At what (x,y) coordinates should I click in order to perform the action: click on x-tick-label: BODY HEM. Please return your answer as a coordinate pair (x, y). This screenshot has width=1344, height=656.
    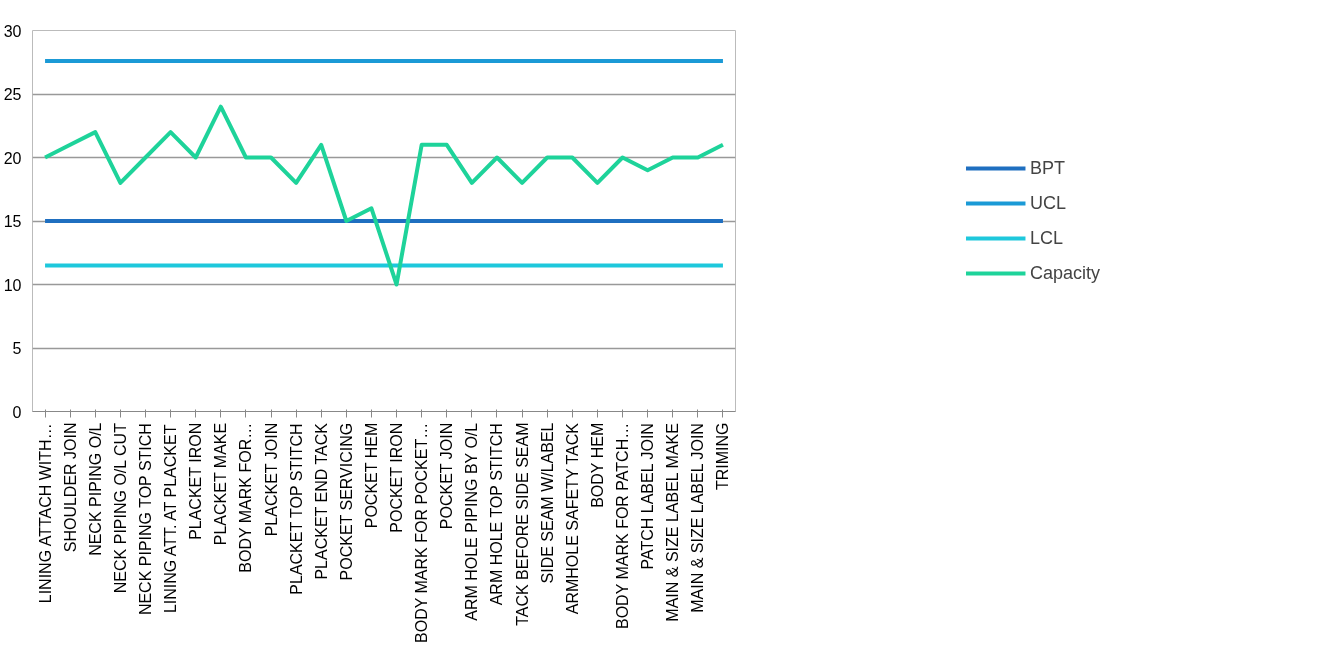
    Looking at the image, I should click on (597, 465).